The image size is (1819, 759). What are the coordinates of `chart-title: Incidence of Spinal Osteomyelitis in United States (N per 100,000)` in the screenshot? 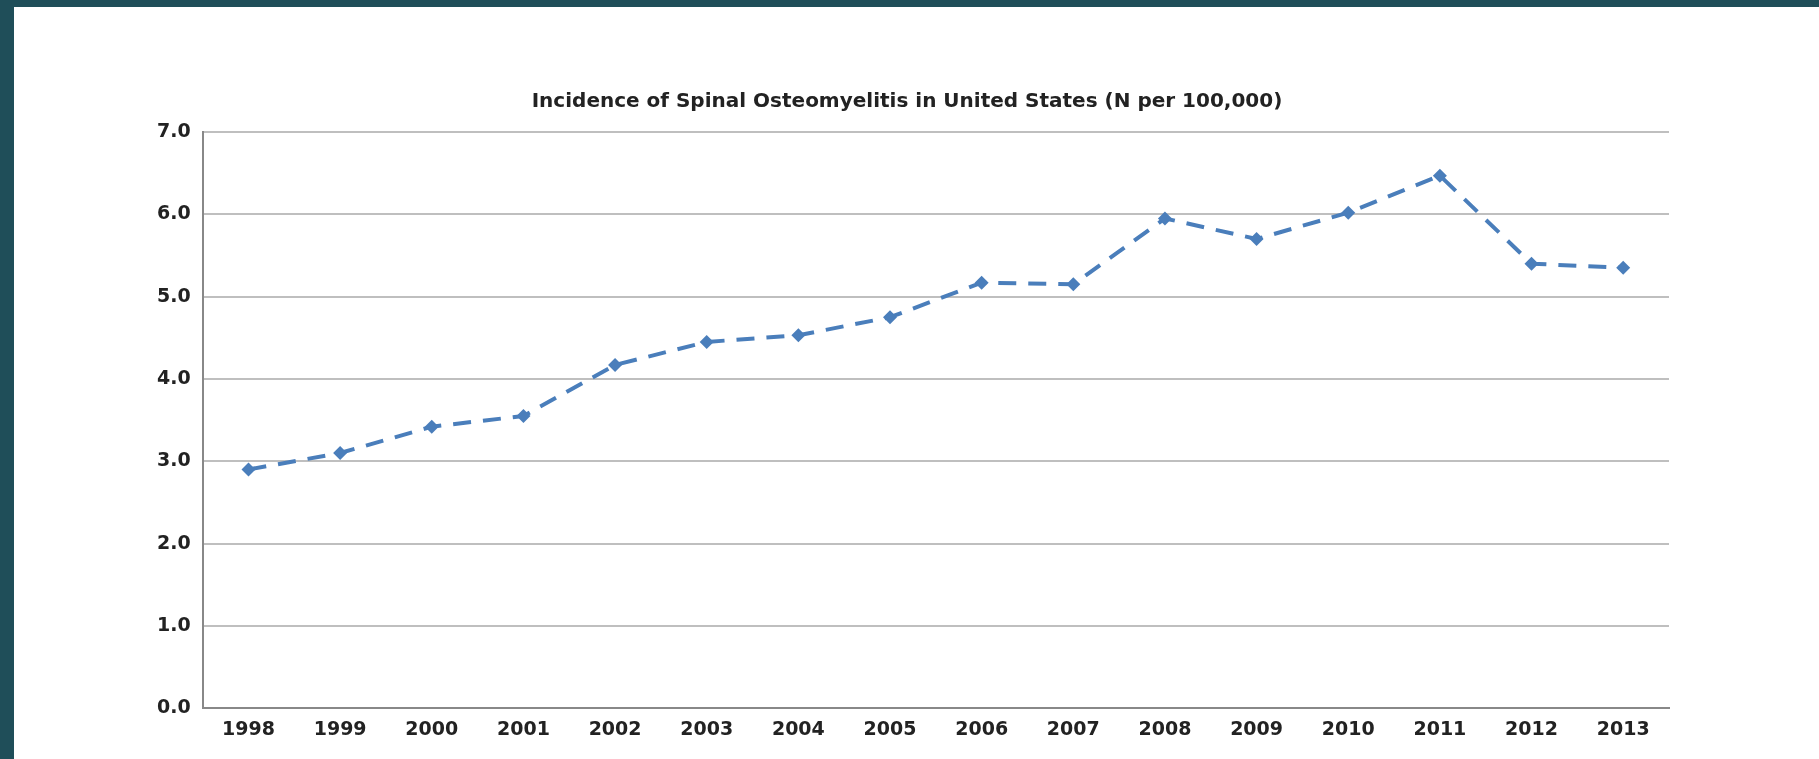 It's located at (907, 100).